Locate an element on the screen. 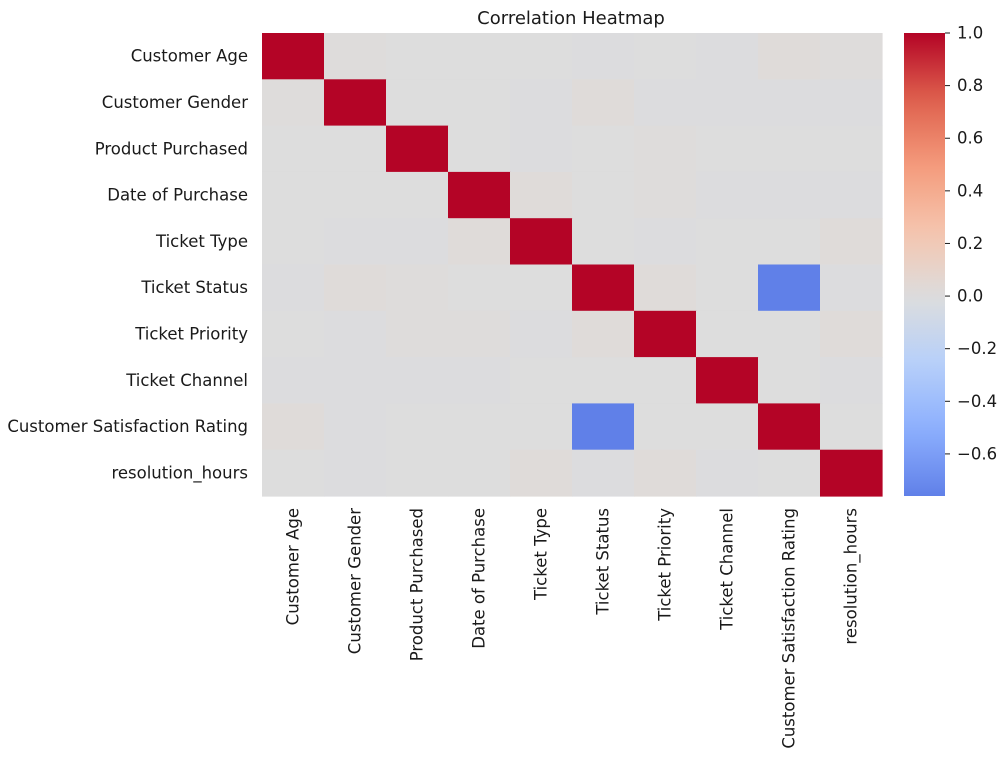  colorbar is located at coordinates (924, 264).